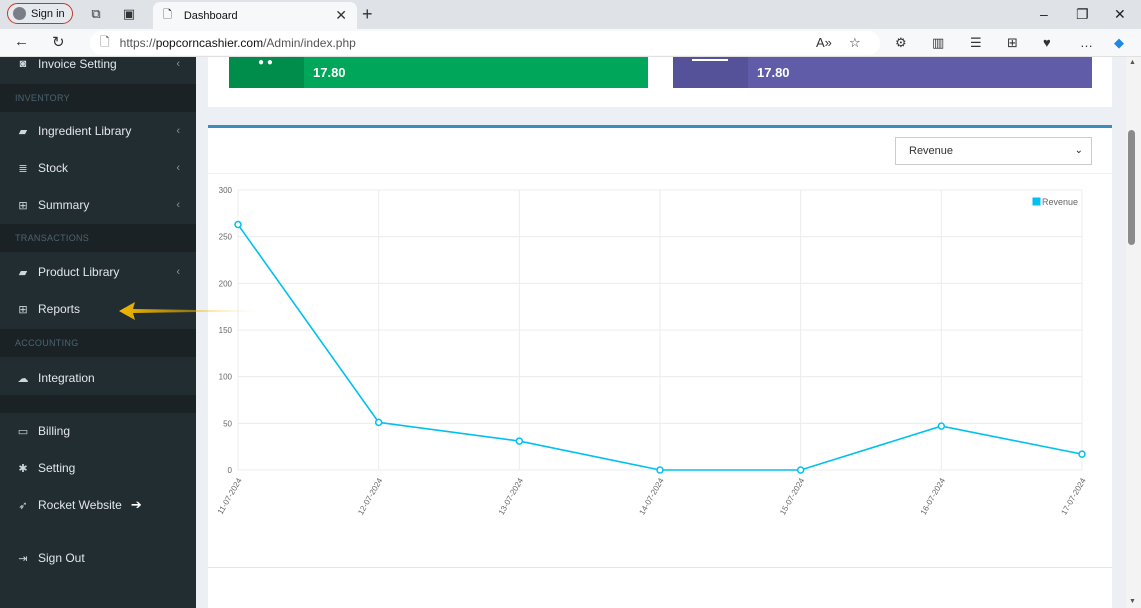 This screenshot has height=608, width=1141. What do you see at coordinates (23, 431) in the screenshot?
I see `credit-card-icon: ▭` at bounding box center [23, 431].